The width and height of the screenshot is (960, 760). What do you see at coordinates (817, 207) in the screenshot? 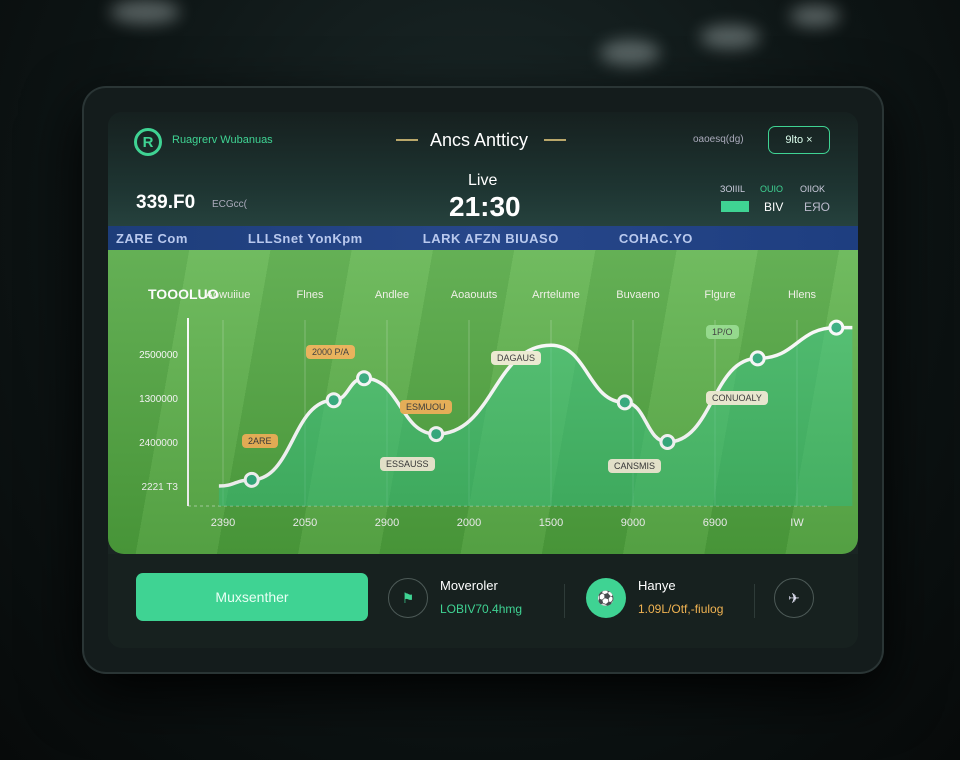
I see `stat-value: ЕЯO` at bounding box center [817, 207].